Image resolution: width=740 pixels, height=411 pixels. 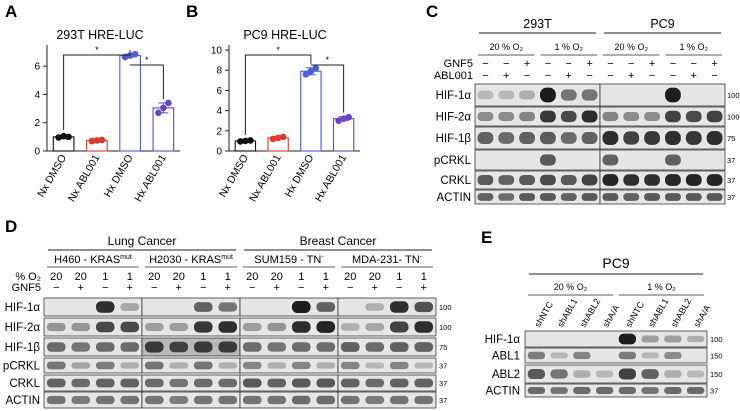 I want to click on treatment-sign: +, so click(x=569, y=76).